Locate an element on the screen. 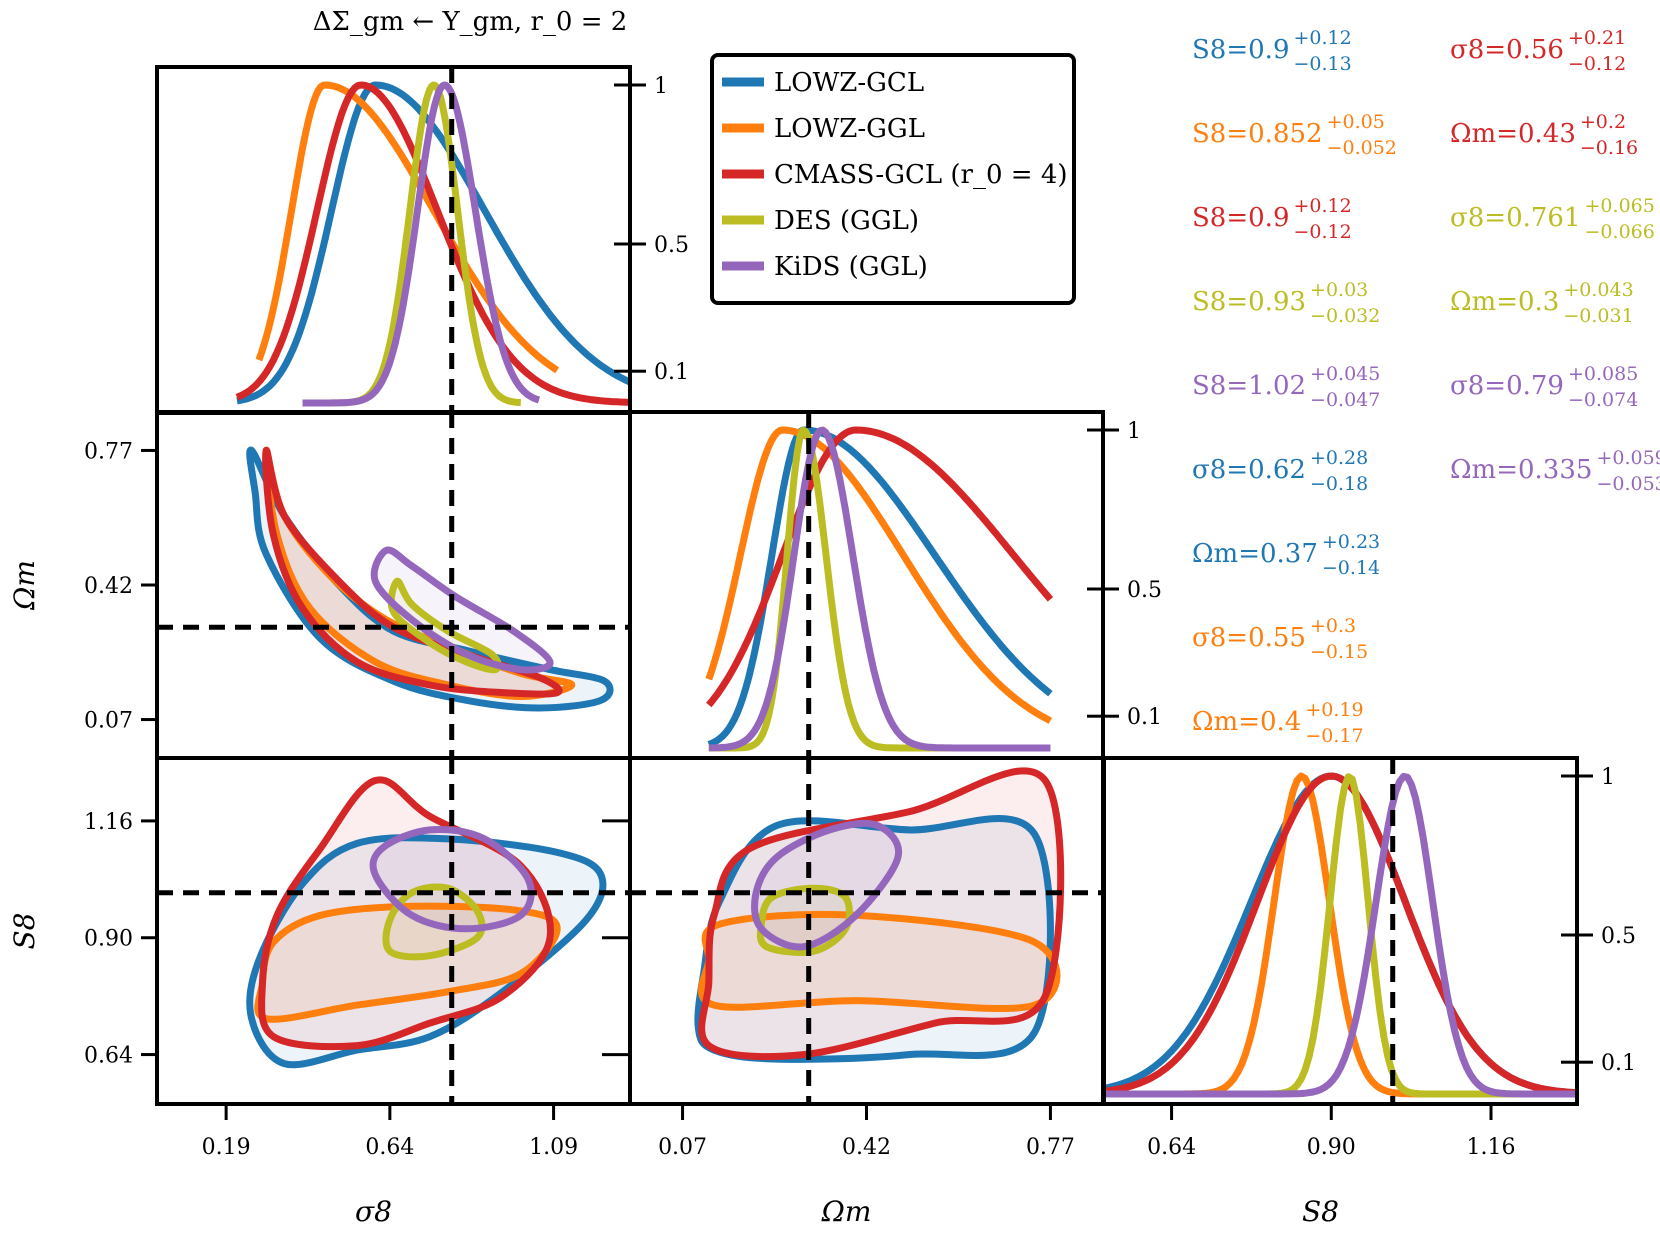 The height and width of the screenshot is (1247, 1660). stat-col2-2: σ8=0.761 +0.065 −0.066 is located at coordinates (1552, 219).